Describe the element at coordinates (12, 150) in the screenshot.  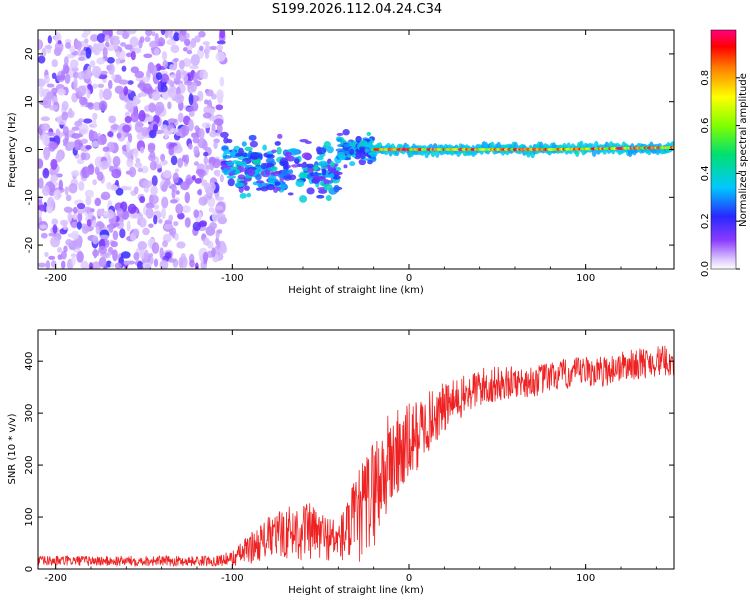
I see `spectrogram-y-label: Frequency (Hz)` at that location.